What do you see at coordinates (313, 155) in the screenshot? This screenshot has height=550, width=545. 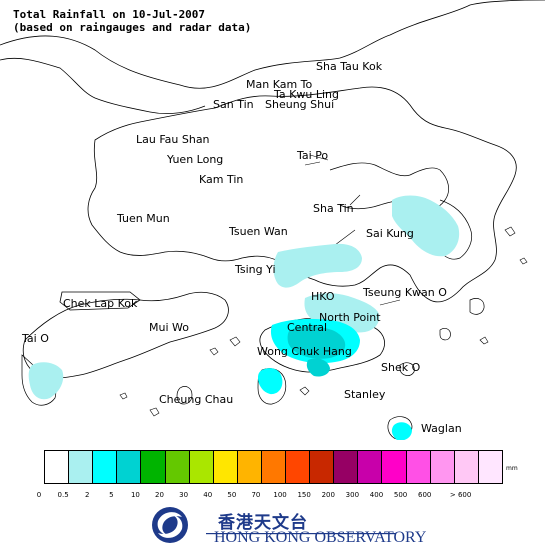 I see `place-label-tai-po: Tai Po` at bounding box center [313, 155].